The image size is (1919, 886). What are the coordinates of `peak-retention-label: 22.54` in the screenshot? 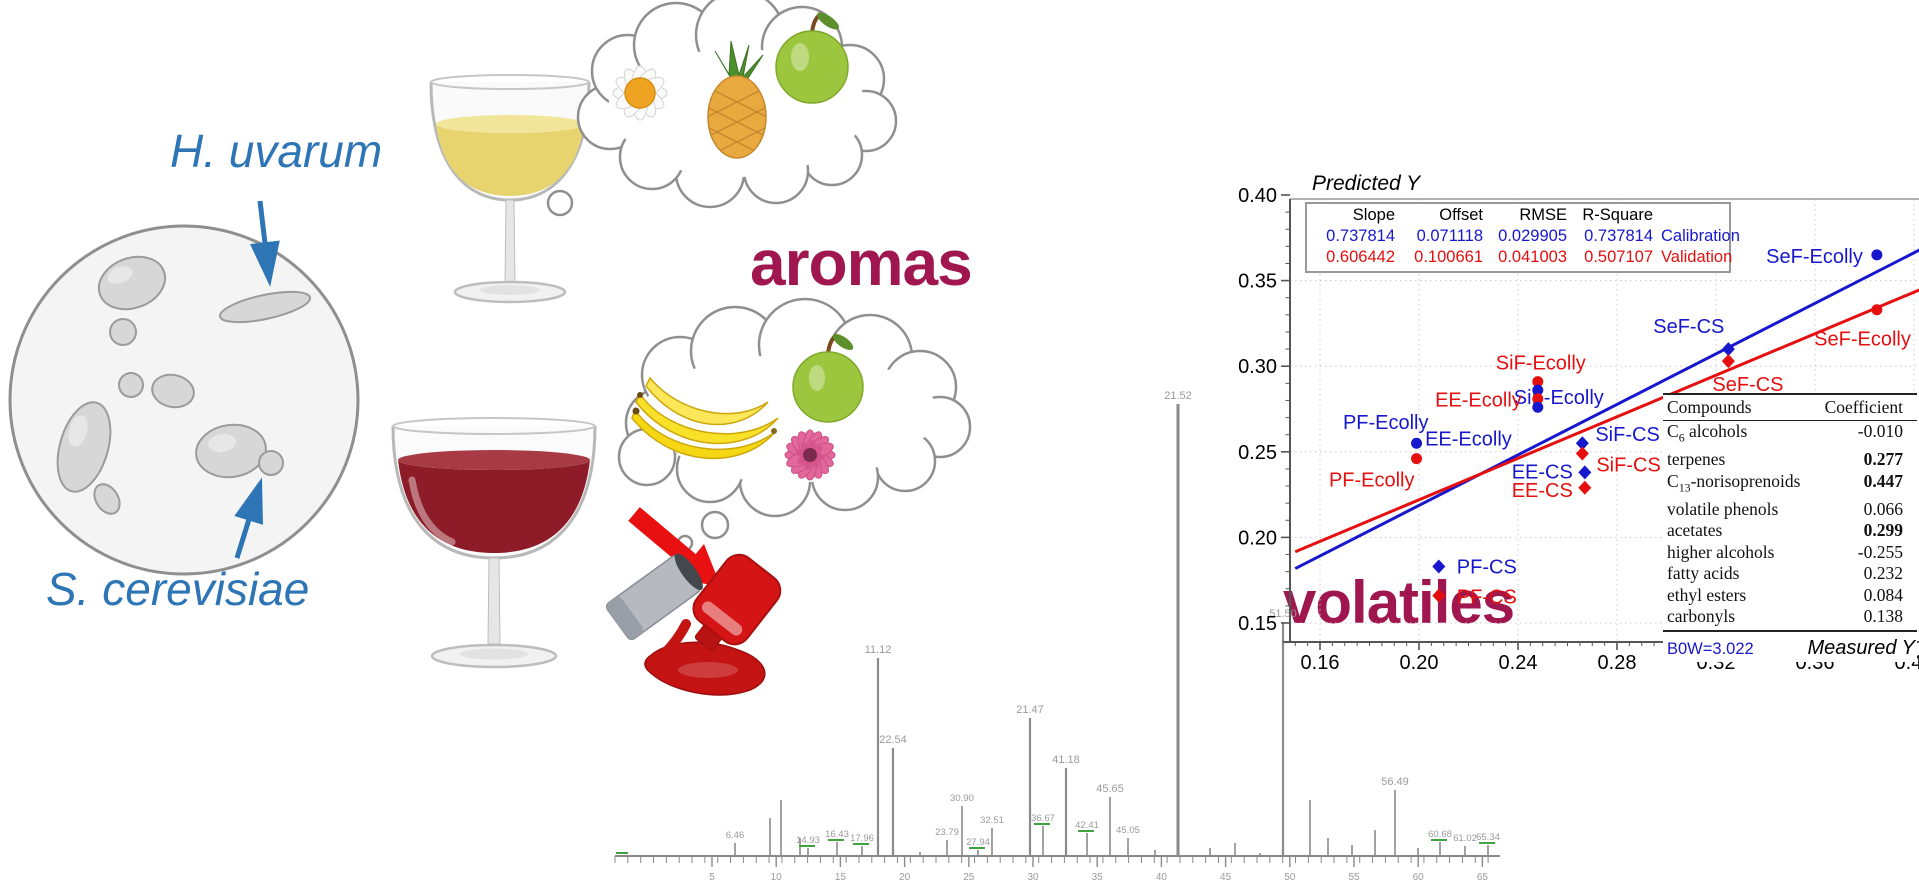 It's located at (893, 740).